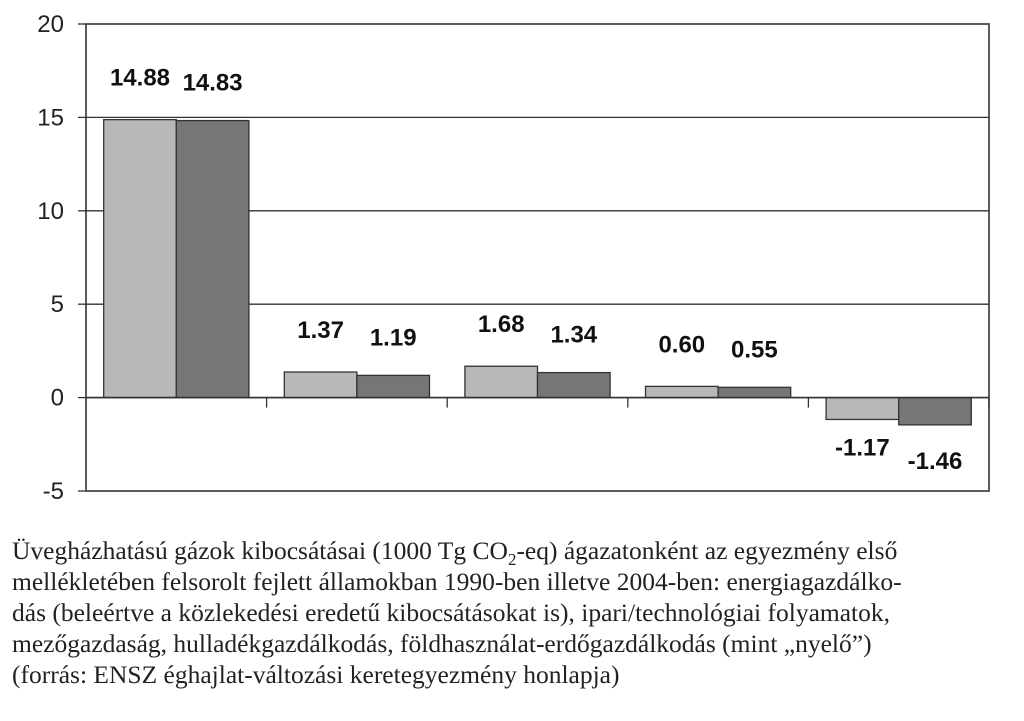 The image size is (1024, 721). Describe the element at coordinates (862, 447) in the screenshot. I see `data-label: -1.17` at that location.